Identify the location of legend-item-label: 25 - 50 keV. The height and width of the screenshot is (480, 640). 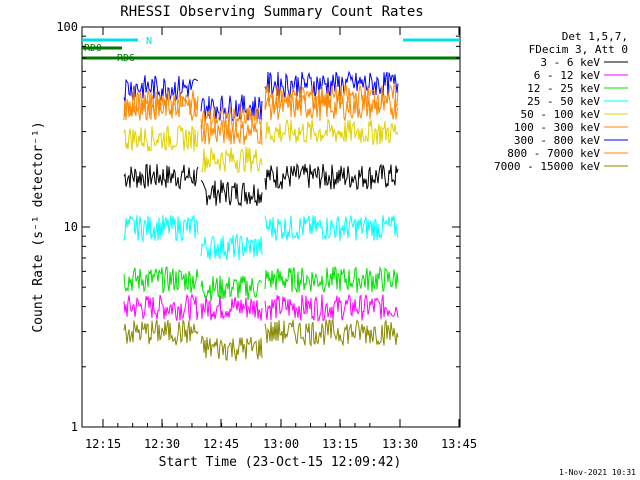
(563, 101).